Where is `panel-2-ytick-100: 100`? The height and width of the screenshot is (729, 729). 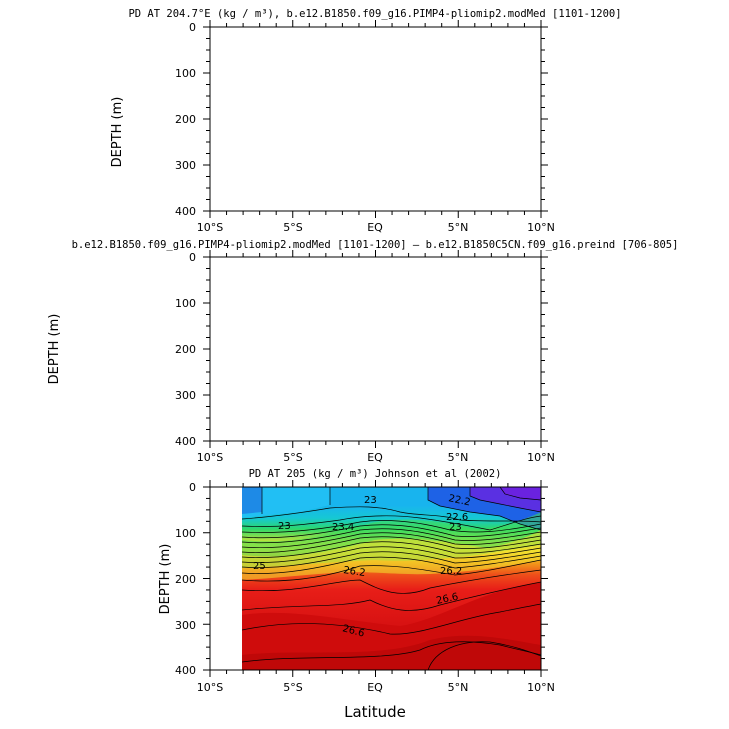
panel-2-ytick-100: 100 is located at coordinates (185, 303).